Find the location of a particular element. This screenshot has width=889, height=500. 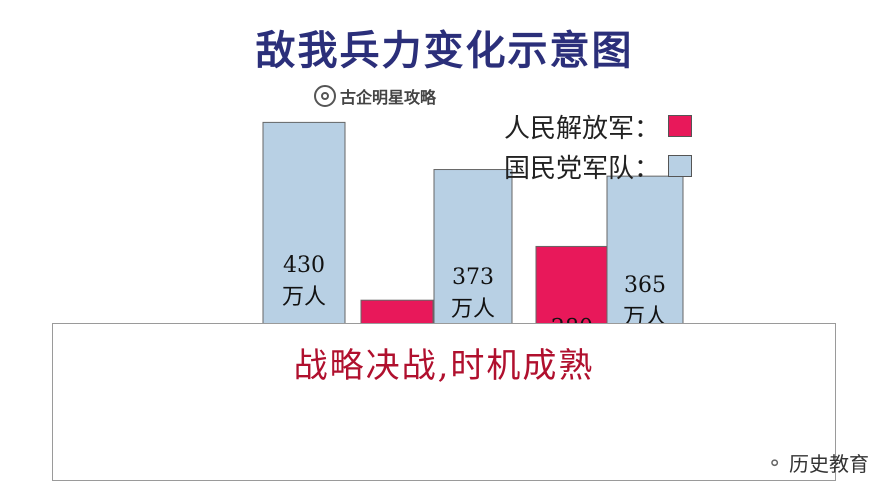

source-tag: ⚬ 历史教育 is located at coordinates (817, 462).